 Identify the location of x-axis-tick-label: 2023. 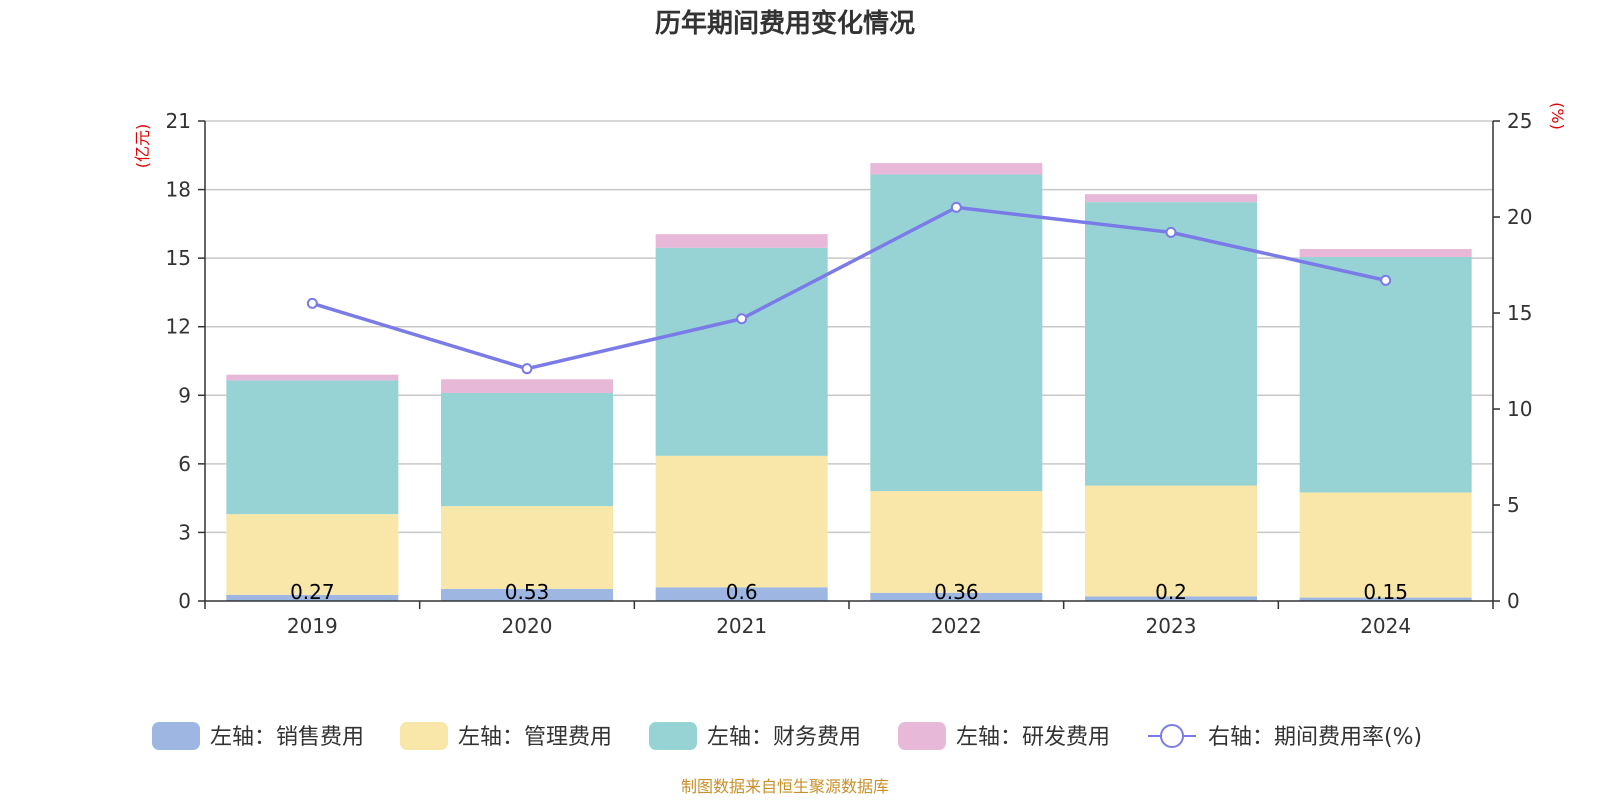
(1171, 626).